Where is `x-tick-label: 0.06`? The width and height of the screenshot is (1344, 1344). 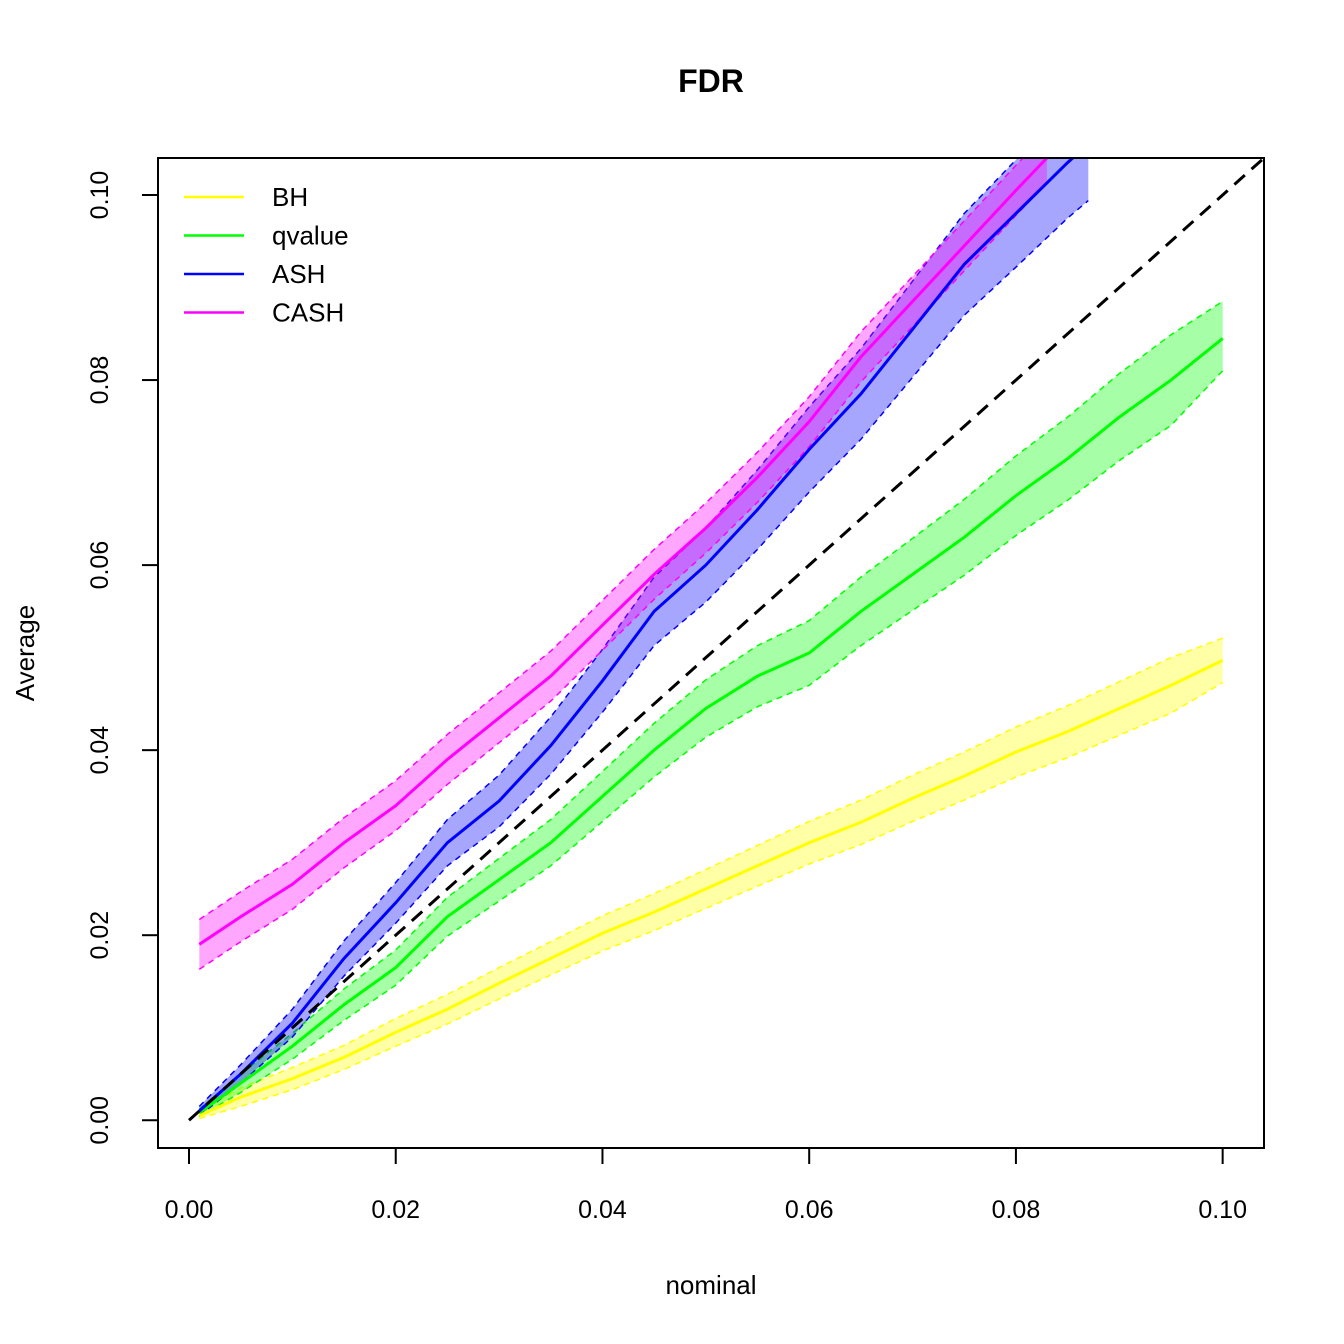 x-tick-label: 0.06 is located at coordinates (809, 1210).